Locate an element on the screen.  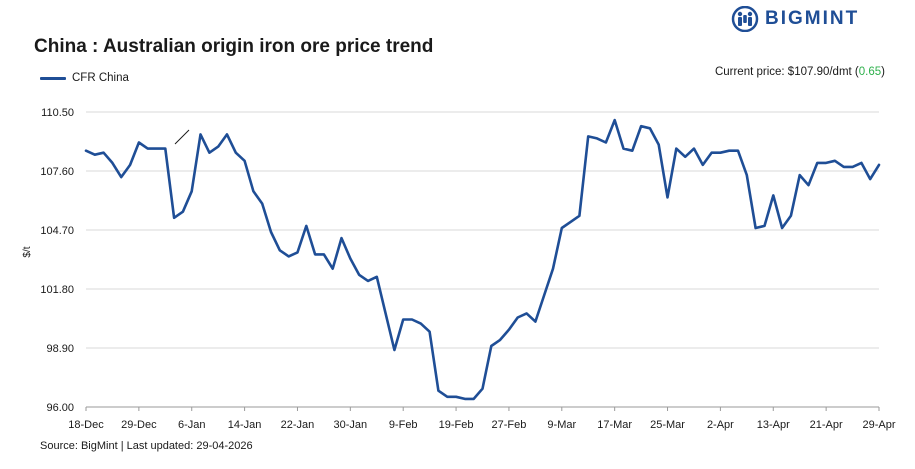
x-tick-label: 13-Apr is located at coordinates (773, 425).